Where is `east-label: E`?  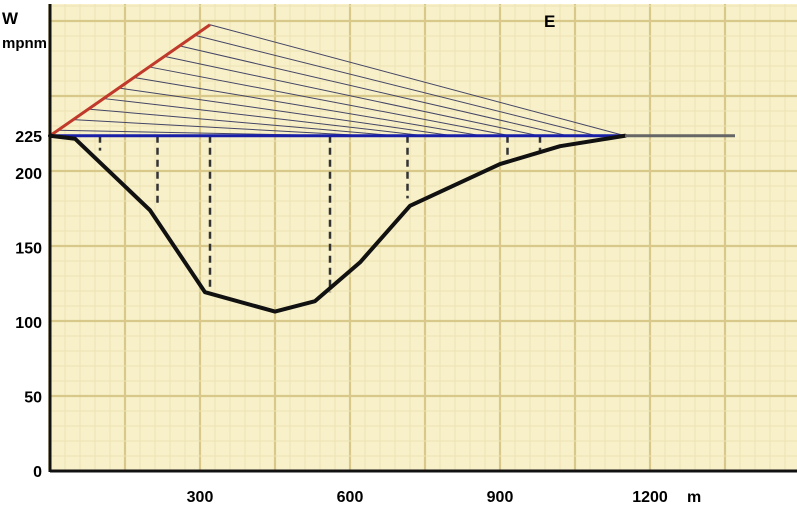
east-label: E is located at coordinates (549, 21).